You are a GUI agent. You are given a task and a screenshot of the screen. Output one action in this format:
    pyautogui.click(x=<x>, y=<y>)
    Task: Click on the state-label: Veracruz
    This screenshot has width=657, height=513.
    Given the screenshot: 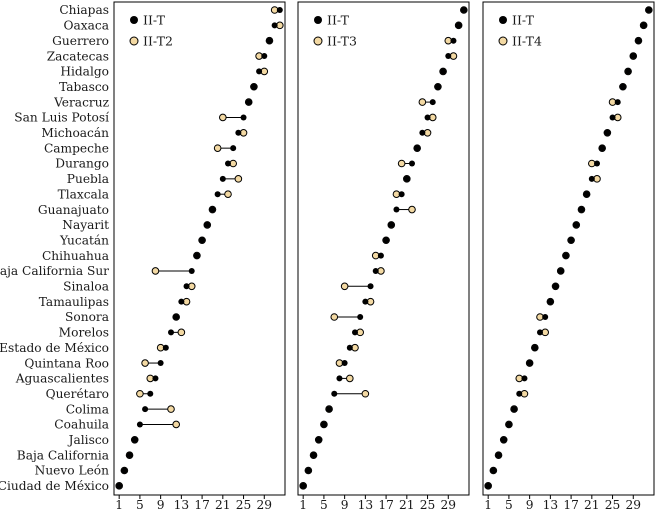 What is the action you would take?
    pyautogui.click(x=81, y=102)
    